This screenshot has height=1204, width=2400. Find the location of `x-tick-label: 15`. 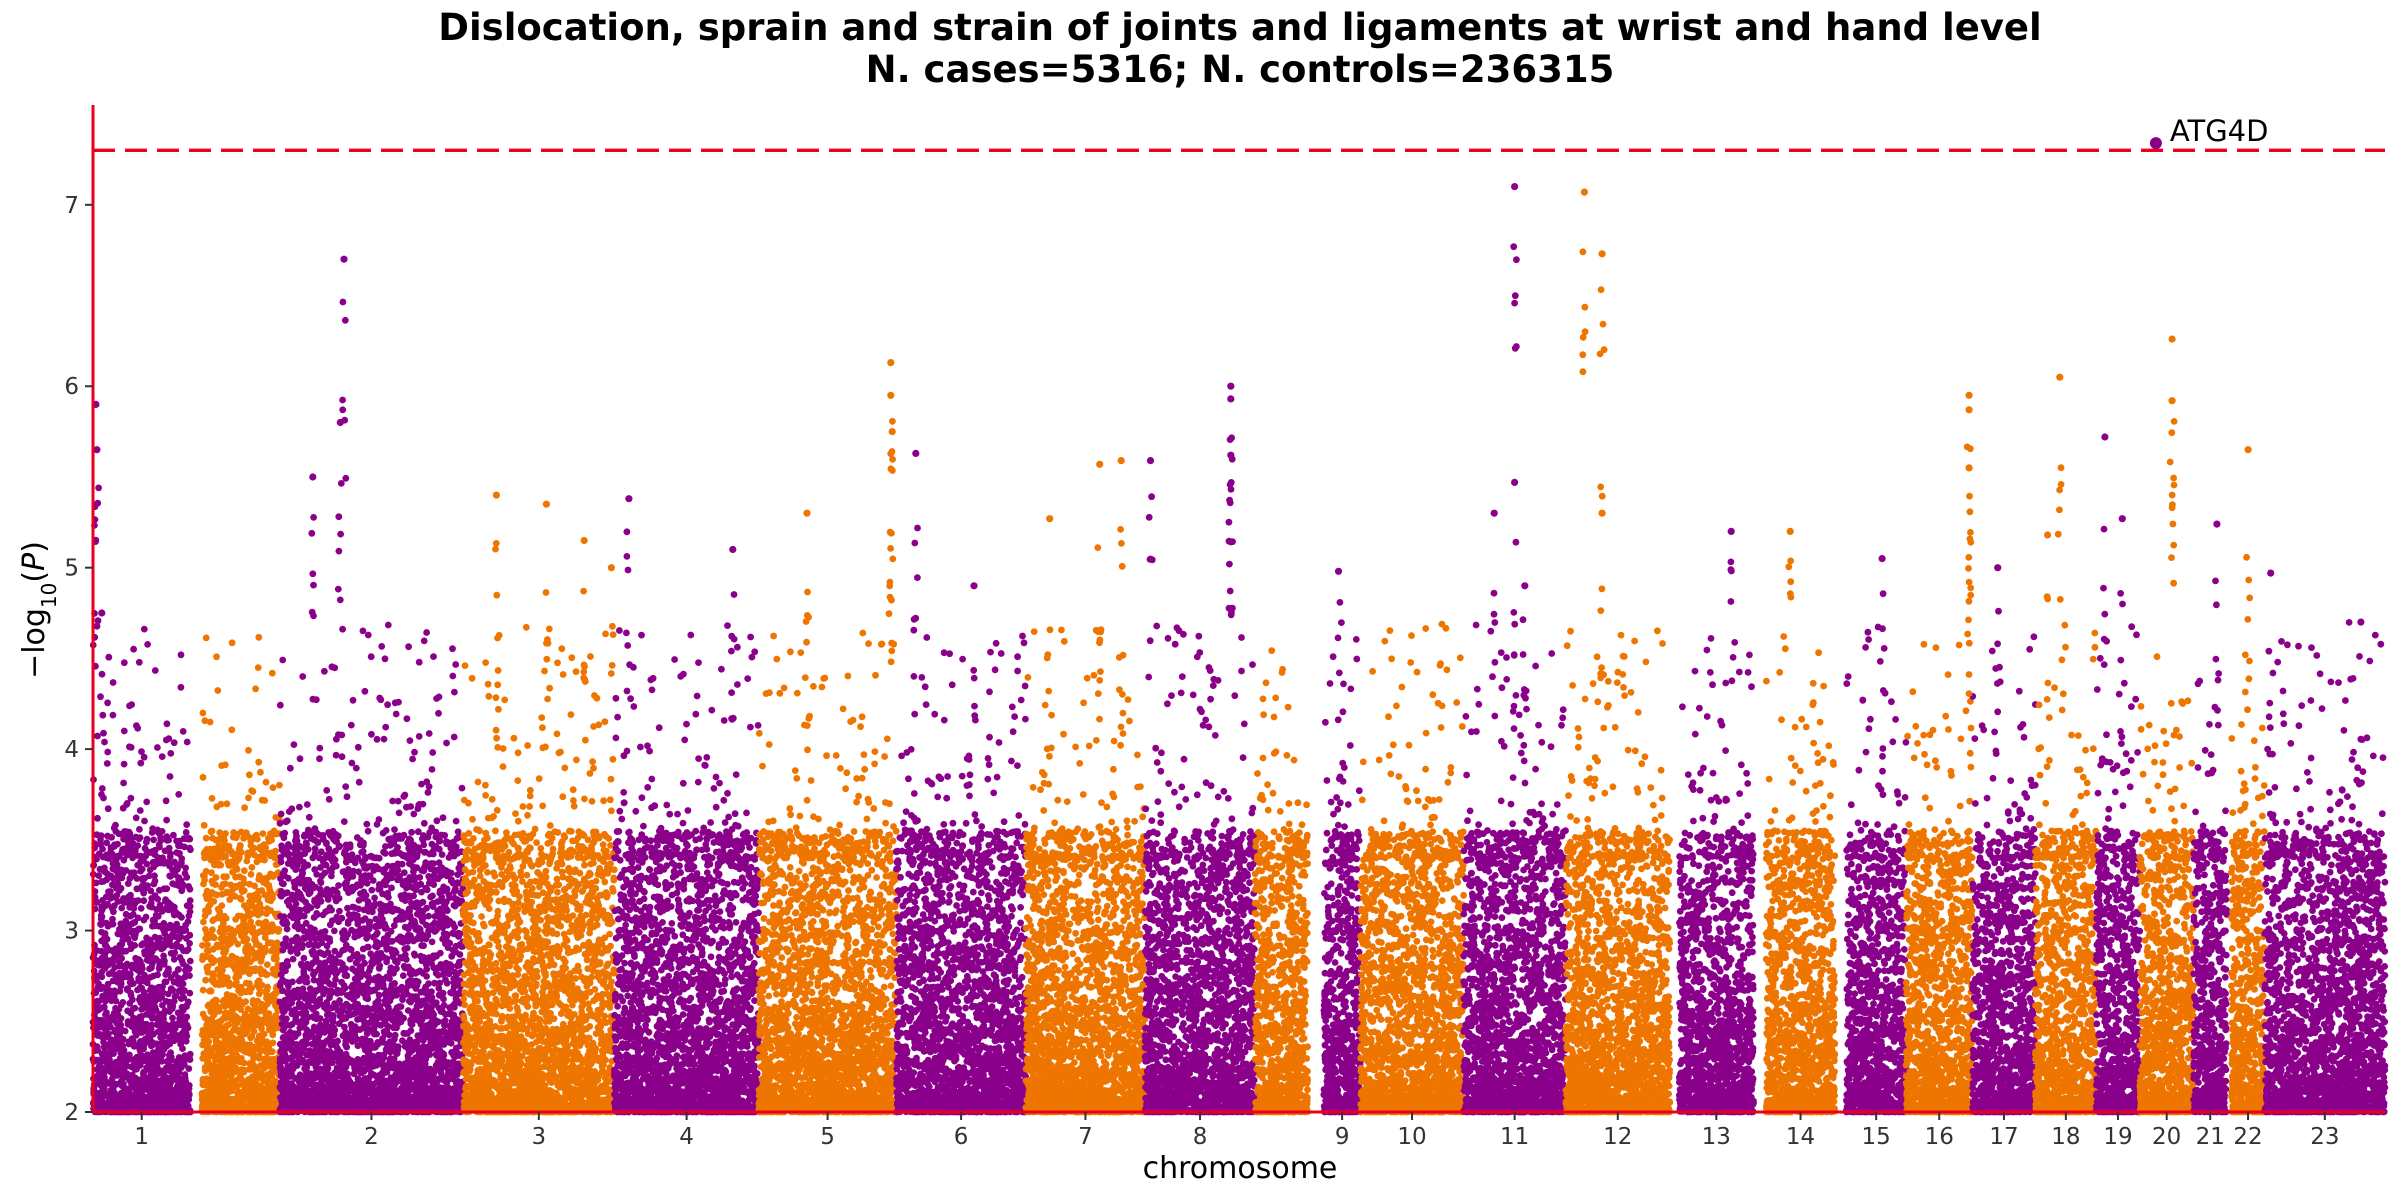

x-tick-label: 15 is located at coordinates (1876, 1137).